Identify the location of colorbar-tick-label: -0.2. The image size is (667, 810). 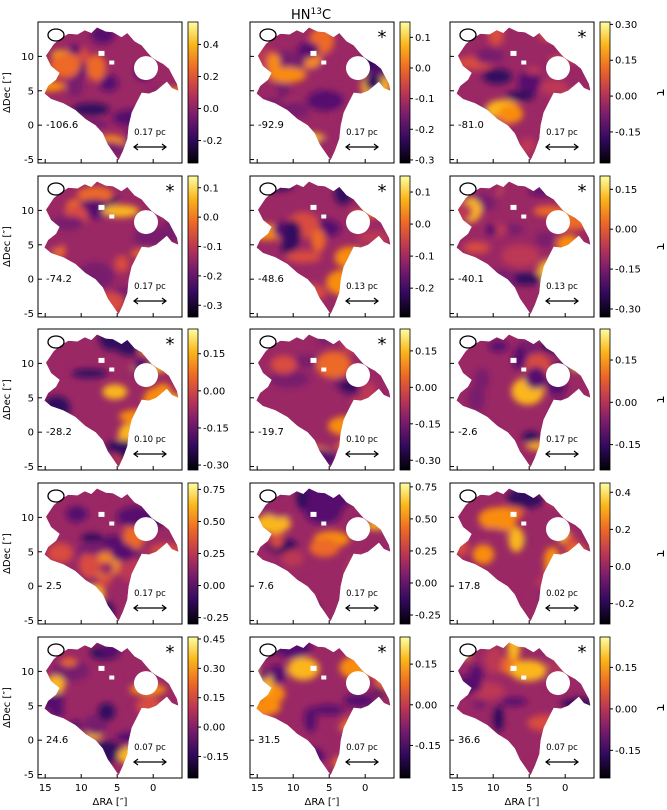
(625, 604).